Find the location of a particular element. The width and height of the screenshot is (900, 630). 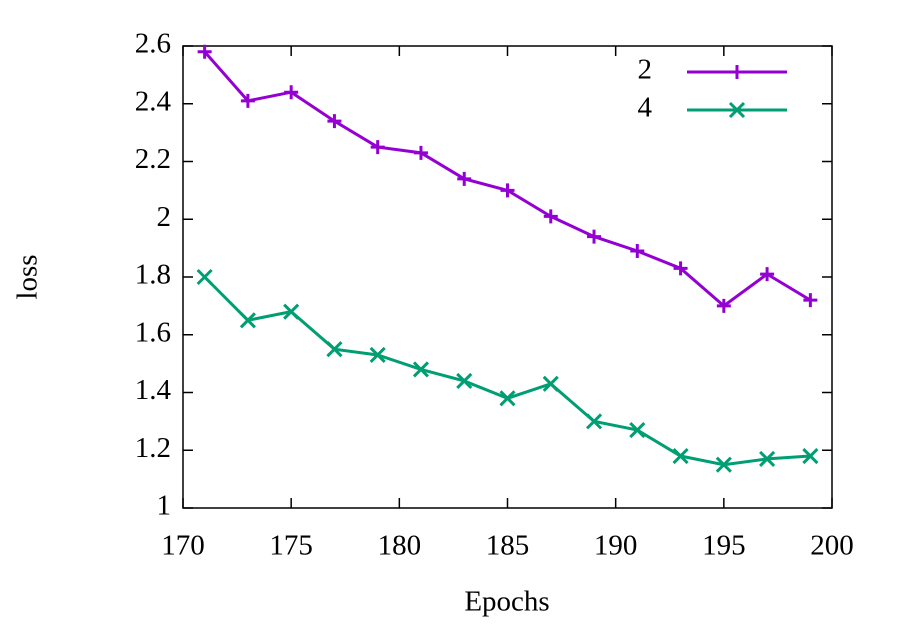

y-tick-label: 2.4 is located at coordinates (153, 101).